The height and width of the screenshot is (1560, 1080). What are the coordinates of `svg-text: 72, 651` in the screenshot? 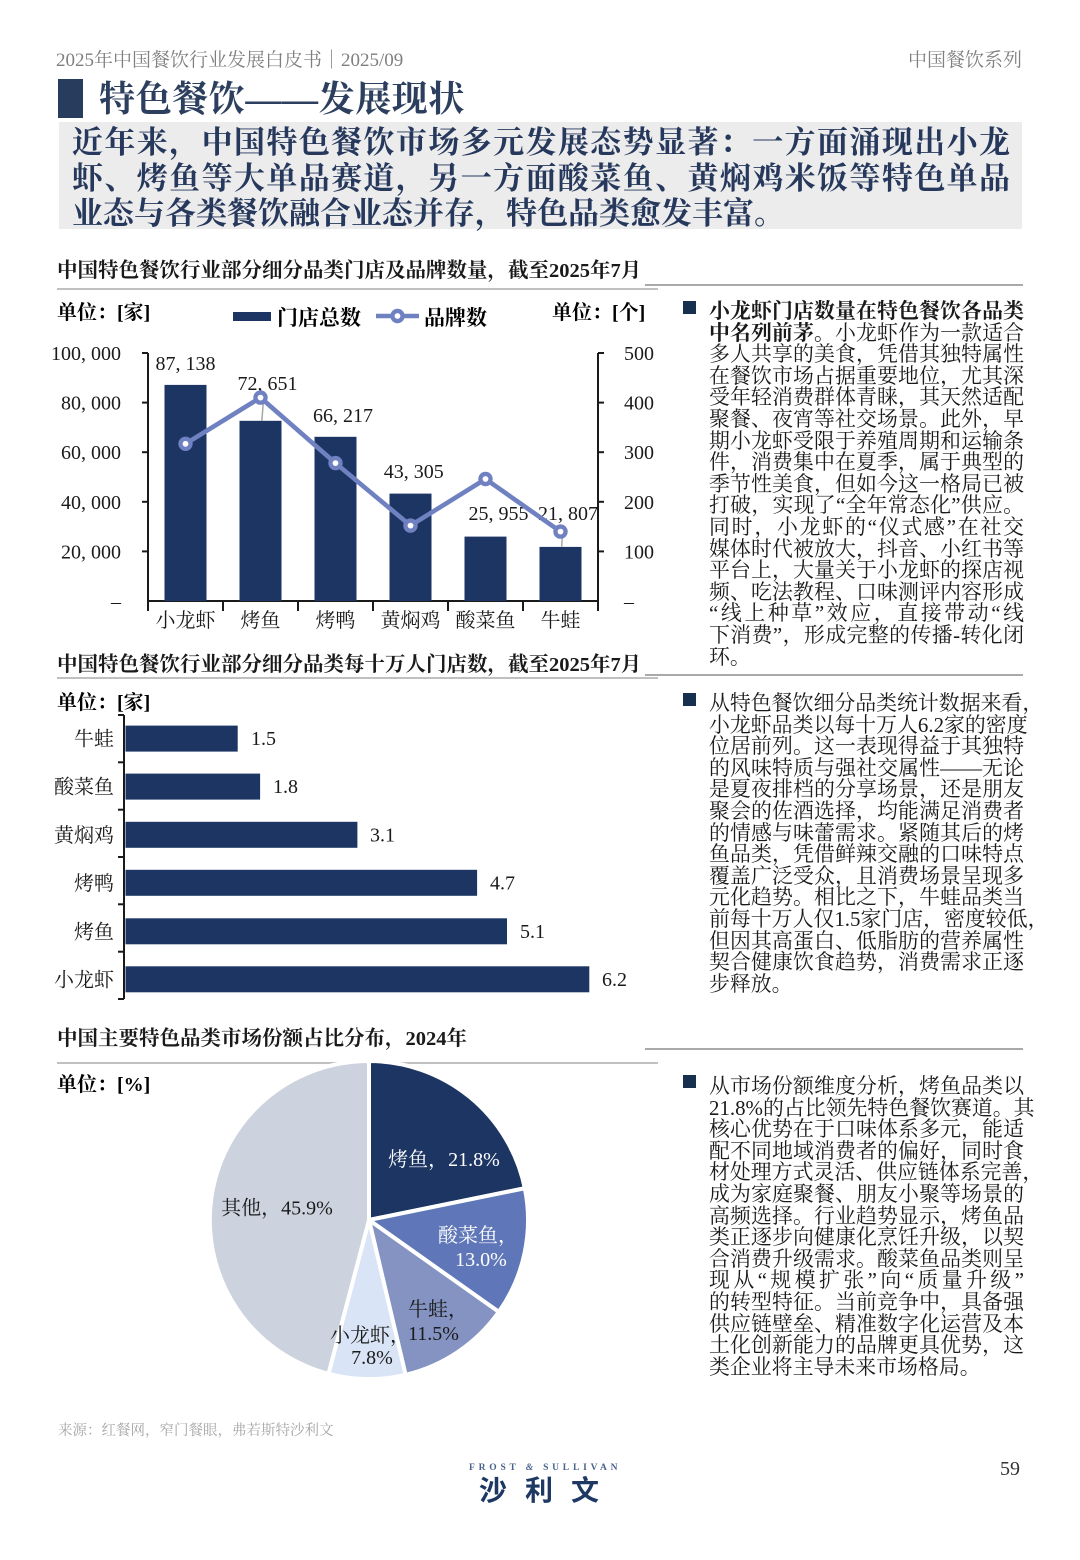 It's located at (268, 384).